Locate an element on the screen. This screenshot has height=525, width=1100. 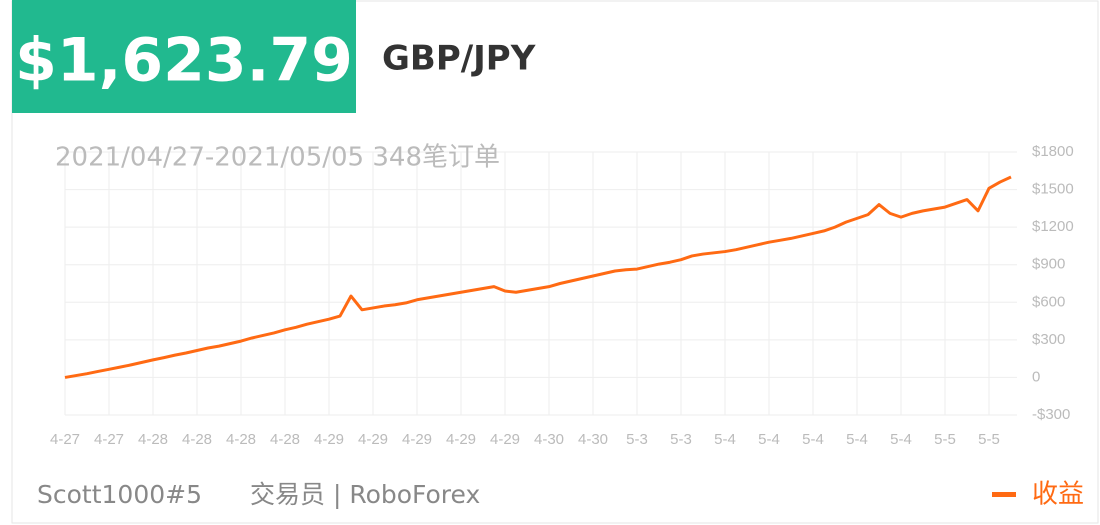
y-tick-label: $600 is located at coordinates (1048, 301).